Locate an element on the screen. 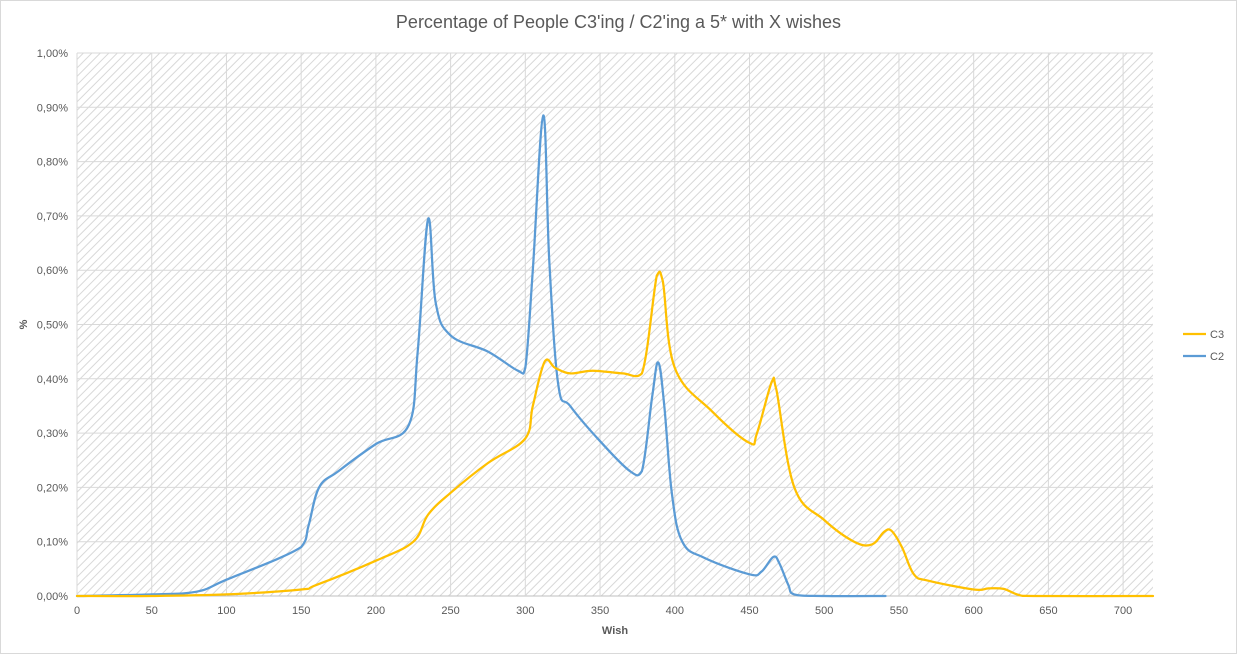 The height and width of the screenshot is (654, 1237). x-tick-label: 550 is located at coordinates (899, 611).